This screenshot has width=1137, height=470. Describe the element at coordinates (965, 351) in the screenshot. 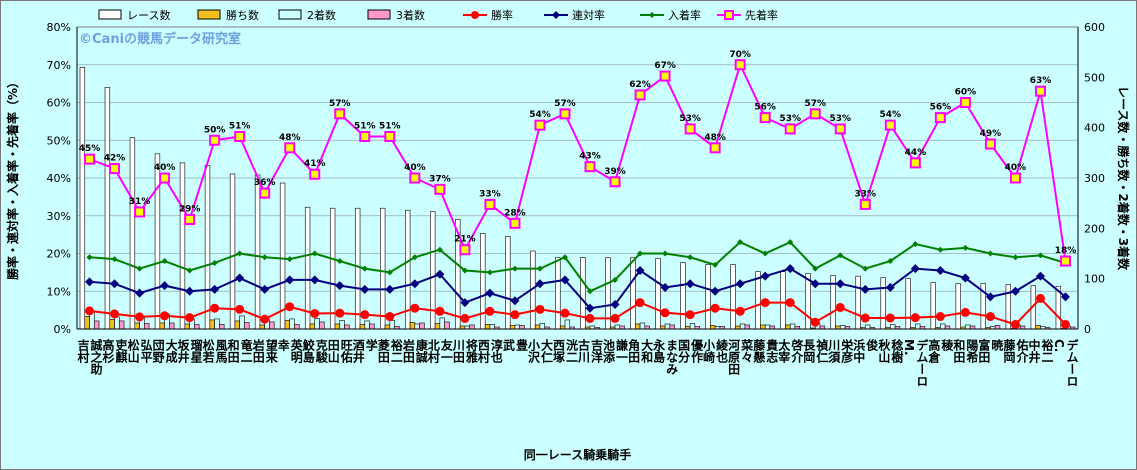

I see `category-label: 和田 陽希` at that location.